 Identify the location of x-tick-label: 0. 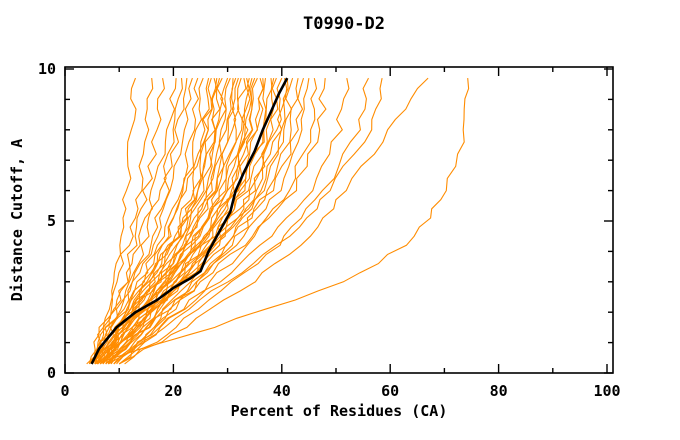
(64, 391).